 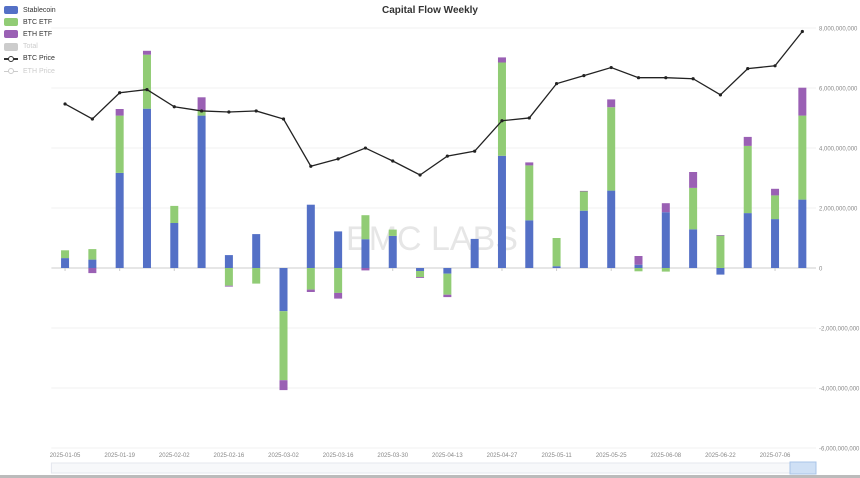 I want to click on window-bottom-border, so click(x=430, y=476).